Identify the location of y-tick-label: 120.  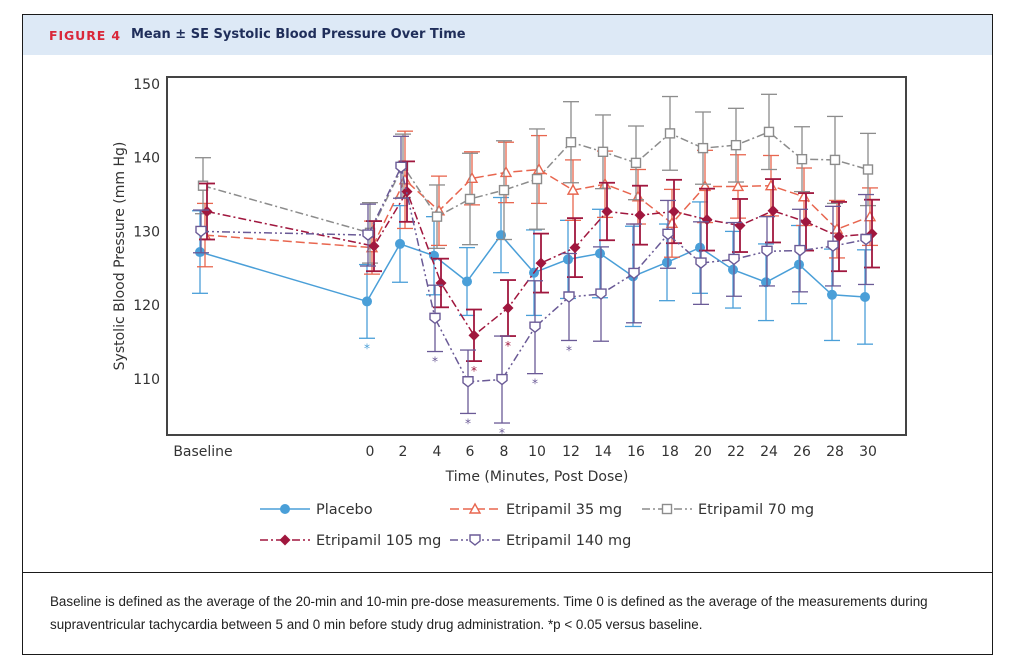
(146, 306).